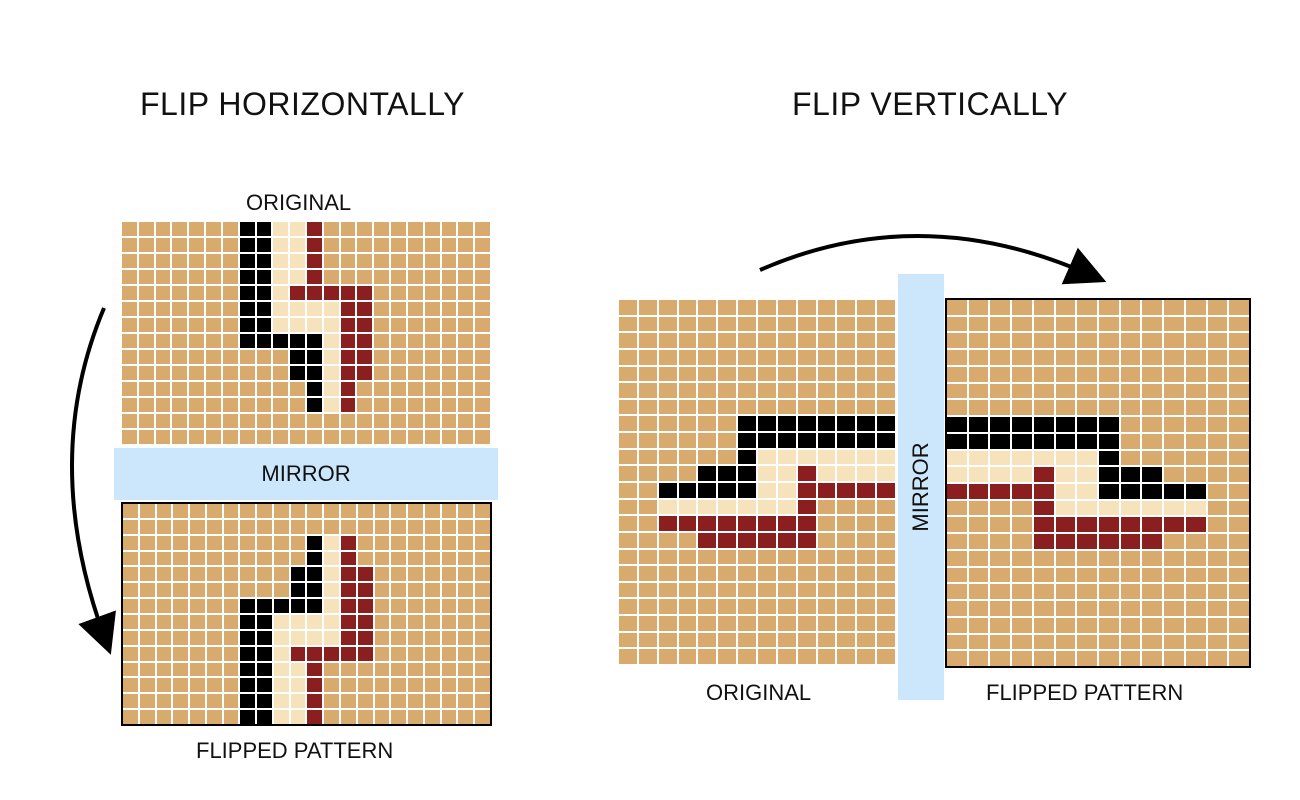 The image size is (1300, 800). What do you see at coordinates (759, 692) in the screenshot?
I see `right-original-label: ORIGINAL` at bounding box center [759, 692].